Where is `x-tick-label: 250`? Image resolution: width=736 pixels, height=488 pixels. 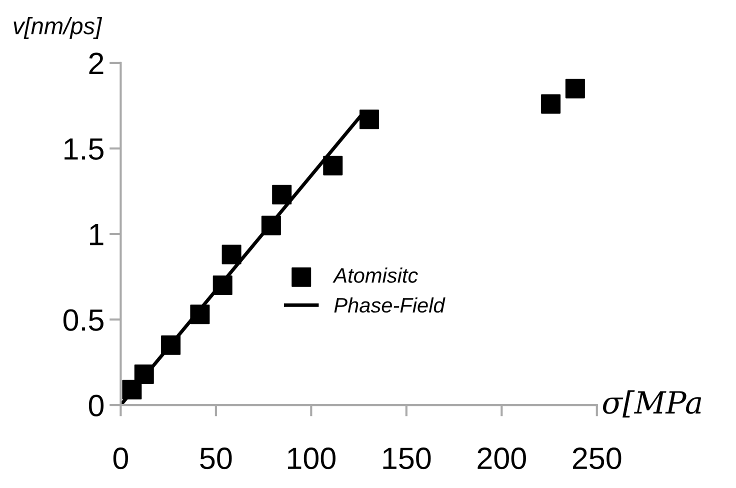
x-tick-label: 250 is located at coordinates (597, 459).